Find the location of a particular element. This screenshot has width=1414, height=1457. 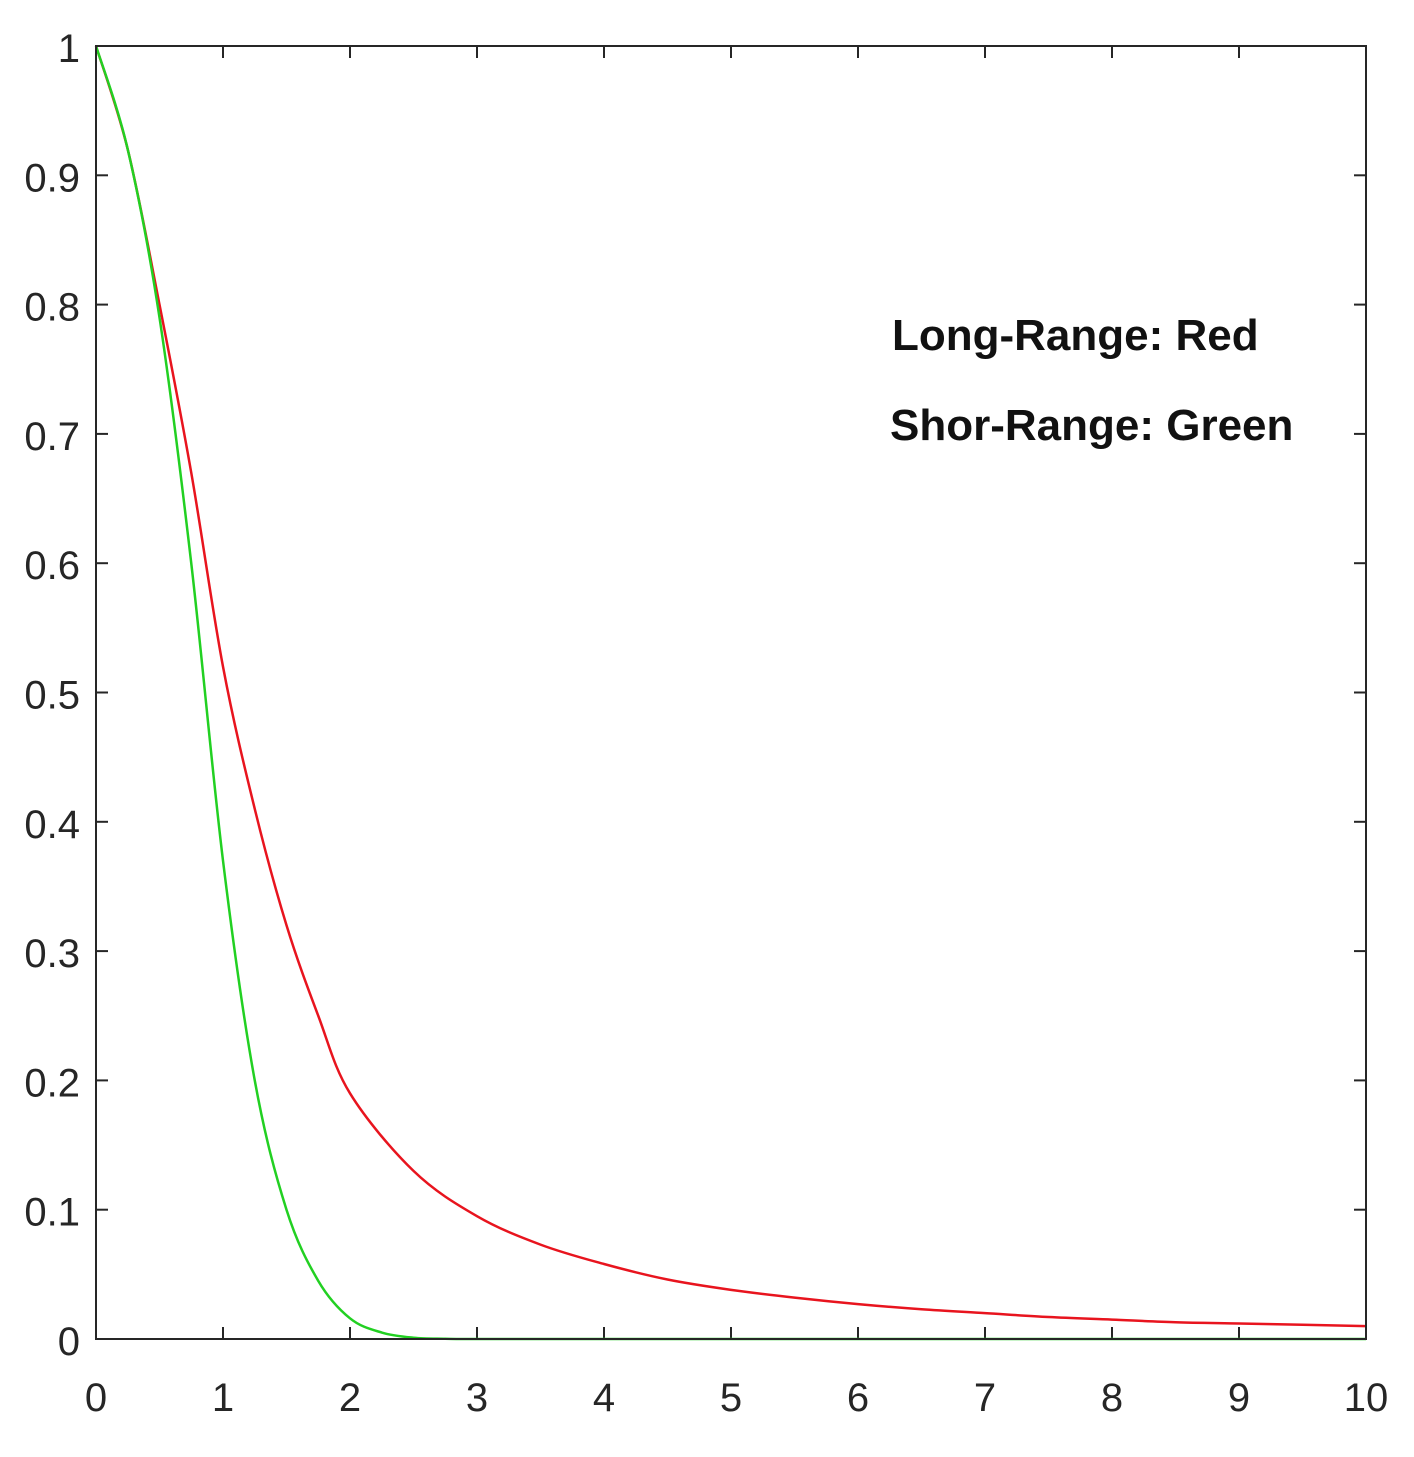

x-tick-label: 0 is located at coordinates (96, 1398).